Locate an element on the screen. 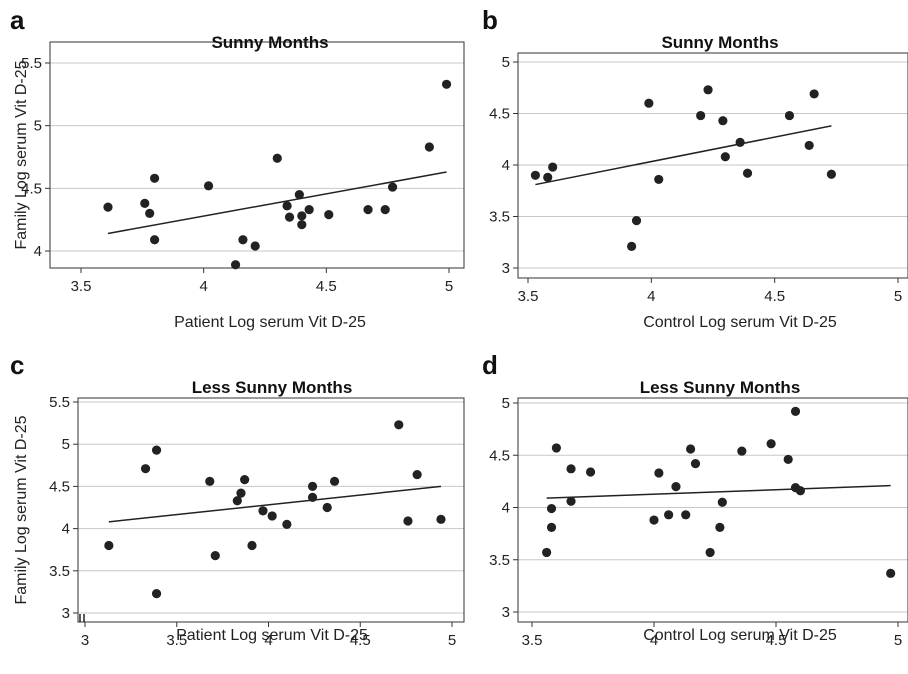 This screenshot has height=674, width=908. x-tick-label: 3 is located at coordinates (85, 640).